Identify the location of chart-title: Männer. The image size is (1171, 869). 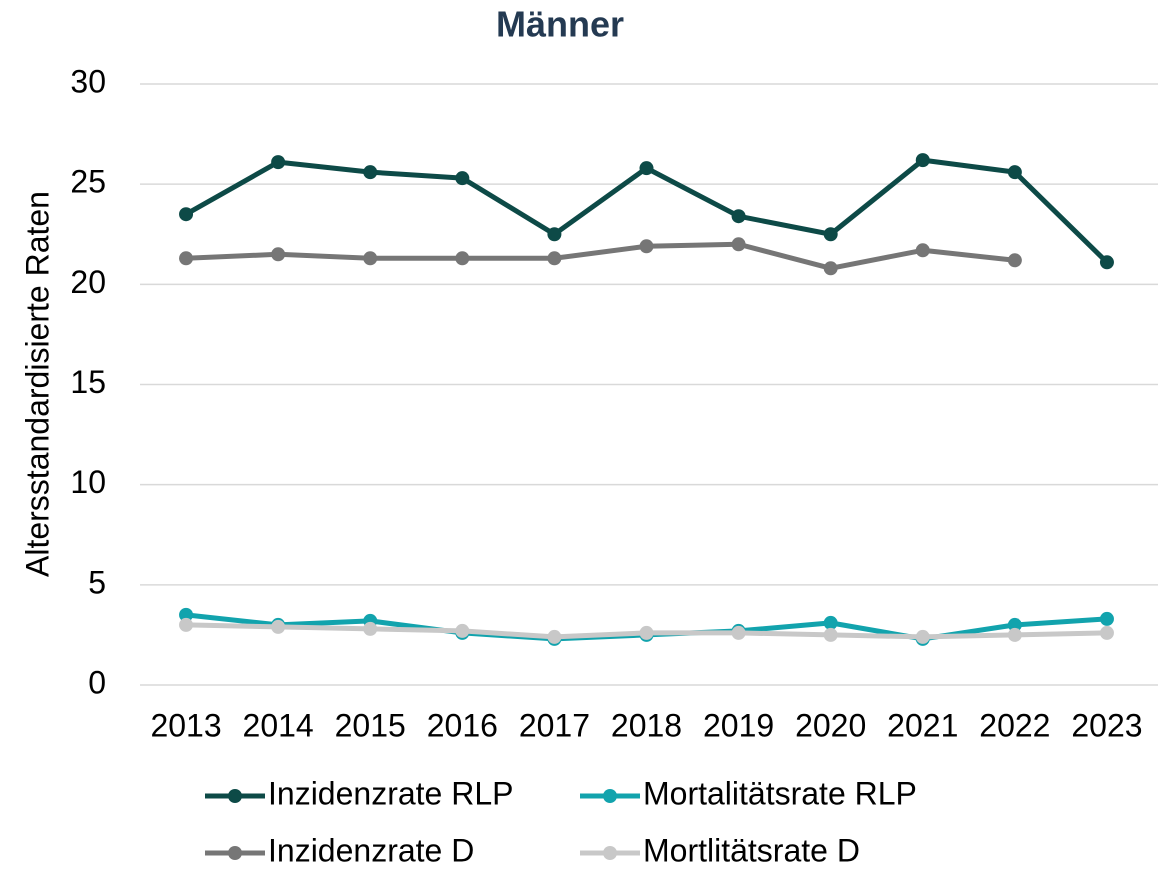
(560, 24).